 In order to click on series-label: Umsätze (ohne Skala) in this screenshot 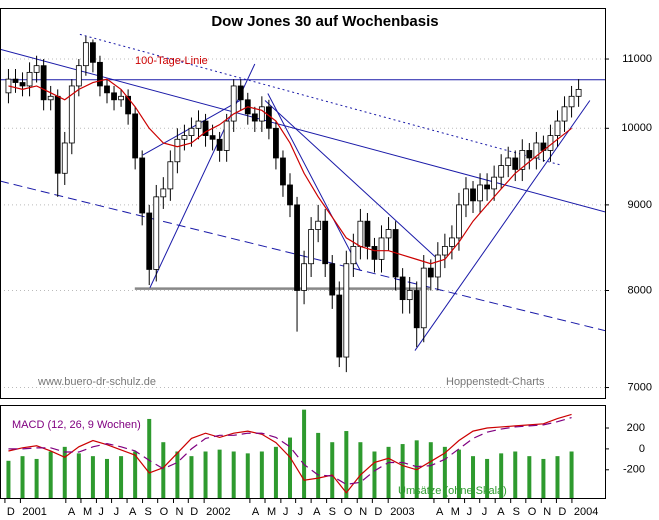, I will do `click(452, 491)`.